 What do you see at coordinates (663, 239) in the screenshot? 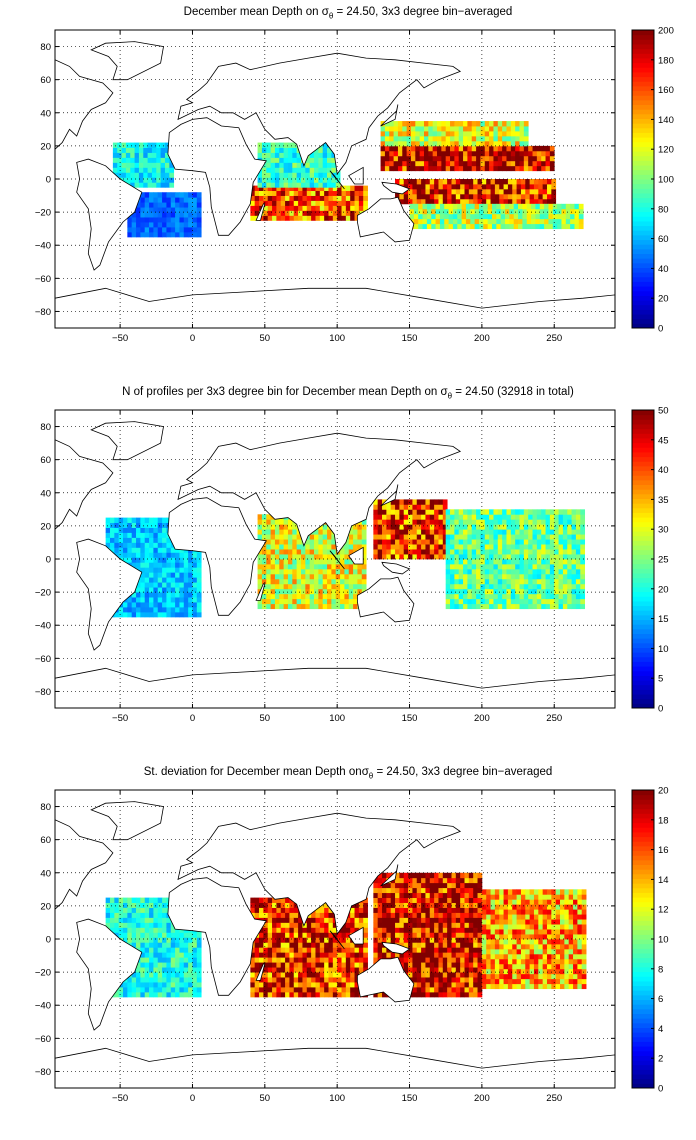
I see `colorbar-tick-label: 60` at bounding box center [663, 239].